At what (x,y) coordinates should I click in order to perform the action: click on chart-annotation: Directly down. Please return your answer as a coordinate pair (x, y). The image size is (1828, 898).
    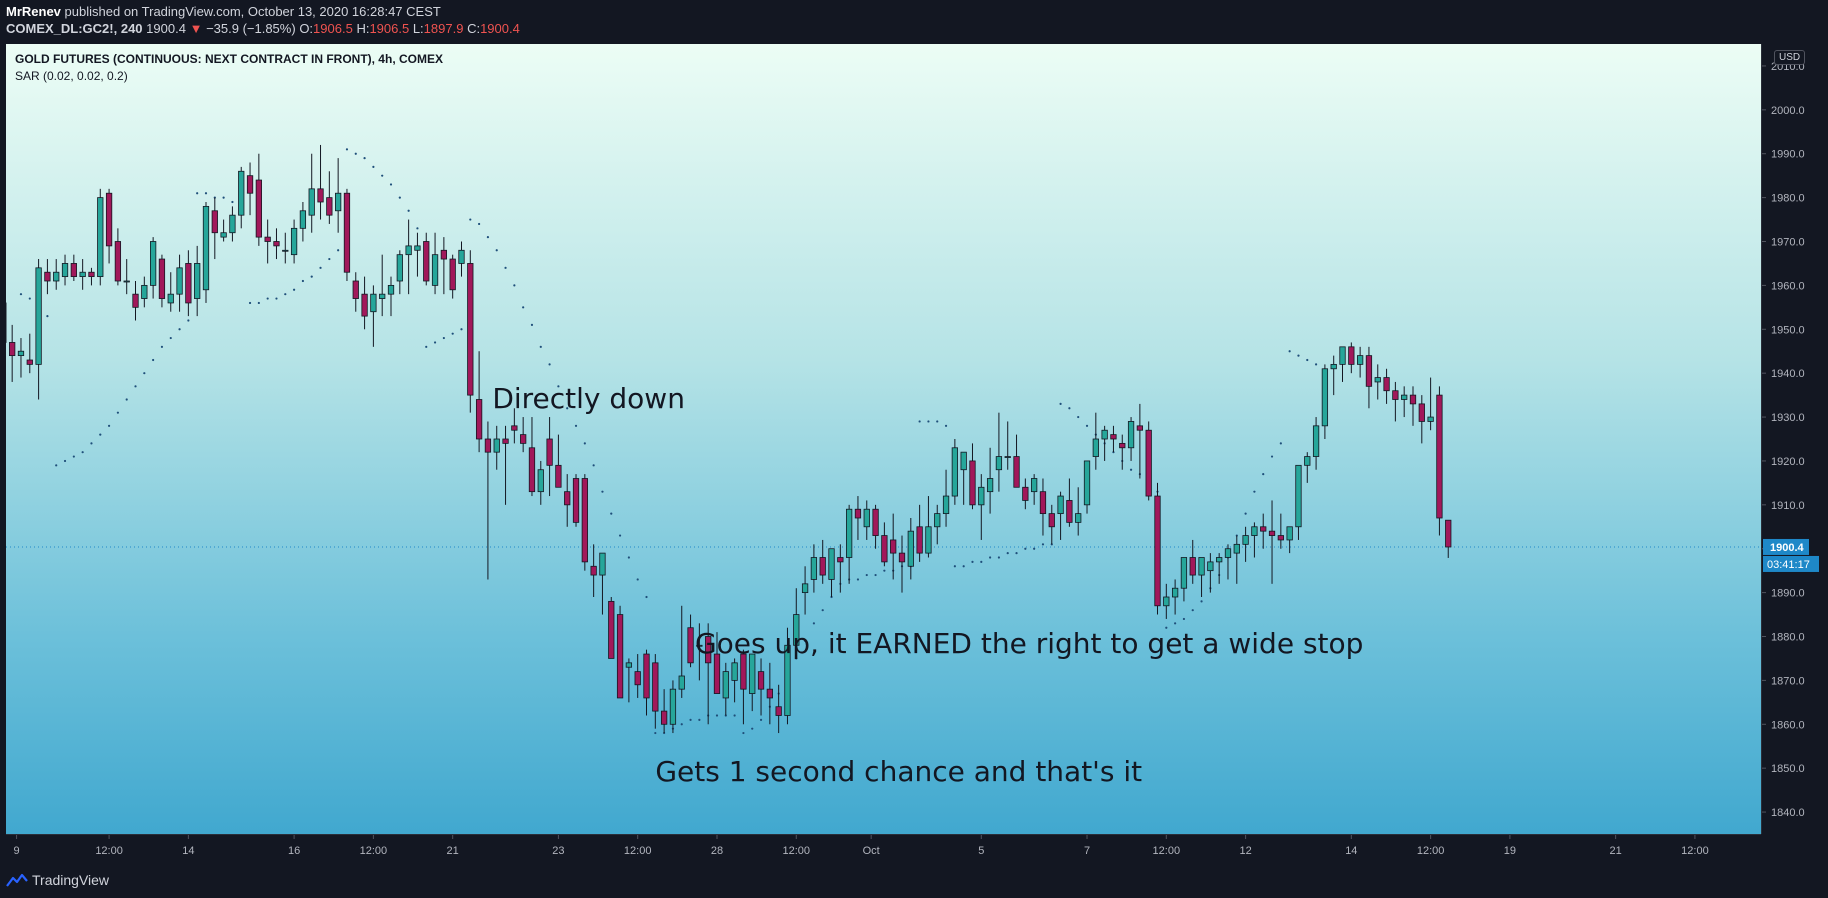
    Looking at the image, I should click on (588, 398).